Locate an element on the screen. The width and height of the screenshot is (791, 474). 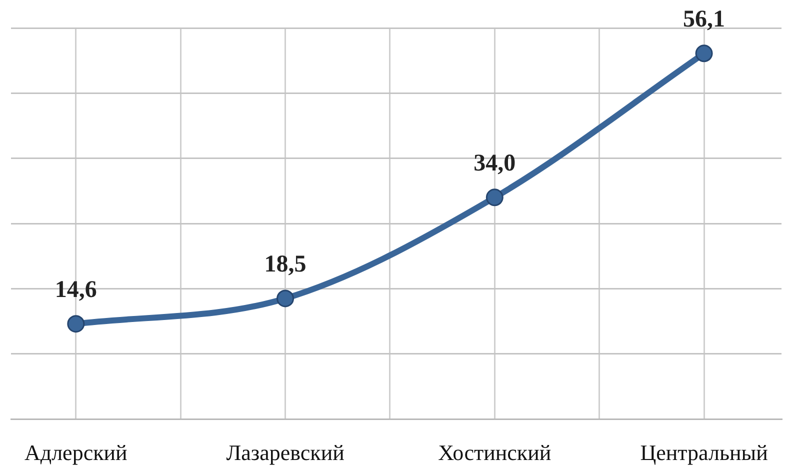
x-tick-label: Лазаревский is located at coordinates (285, 452).